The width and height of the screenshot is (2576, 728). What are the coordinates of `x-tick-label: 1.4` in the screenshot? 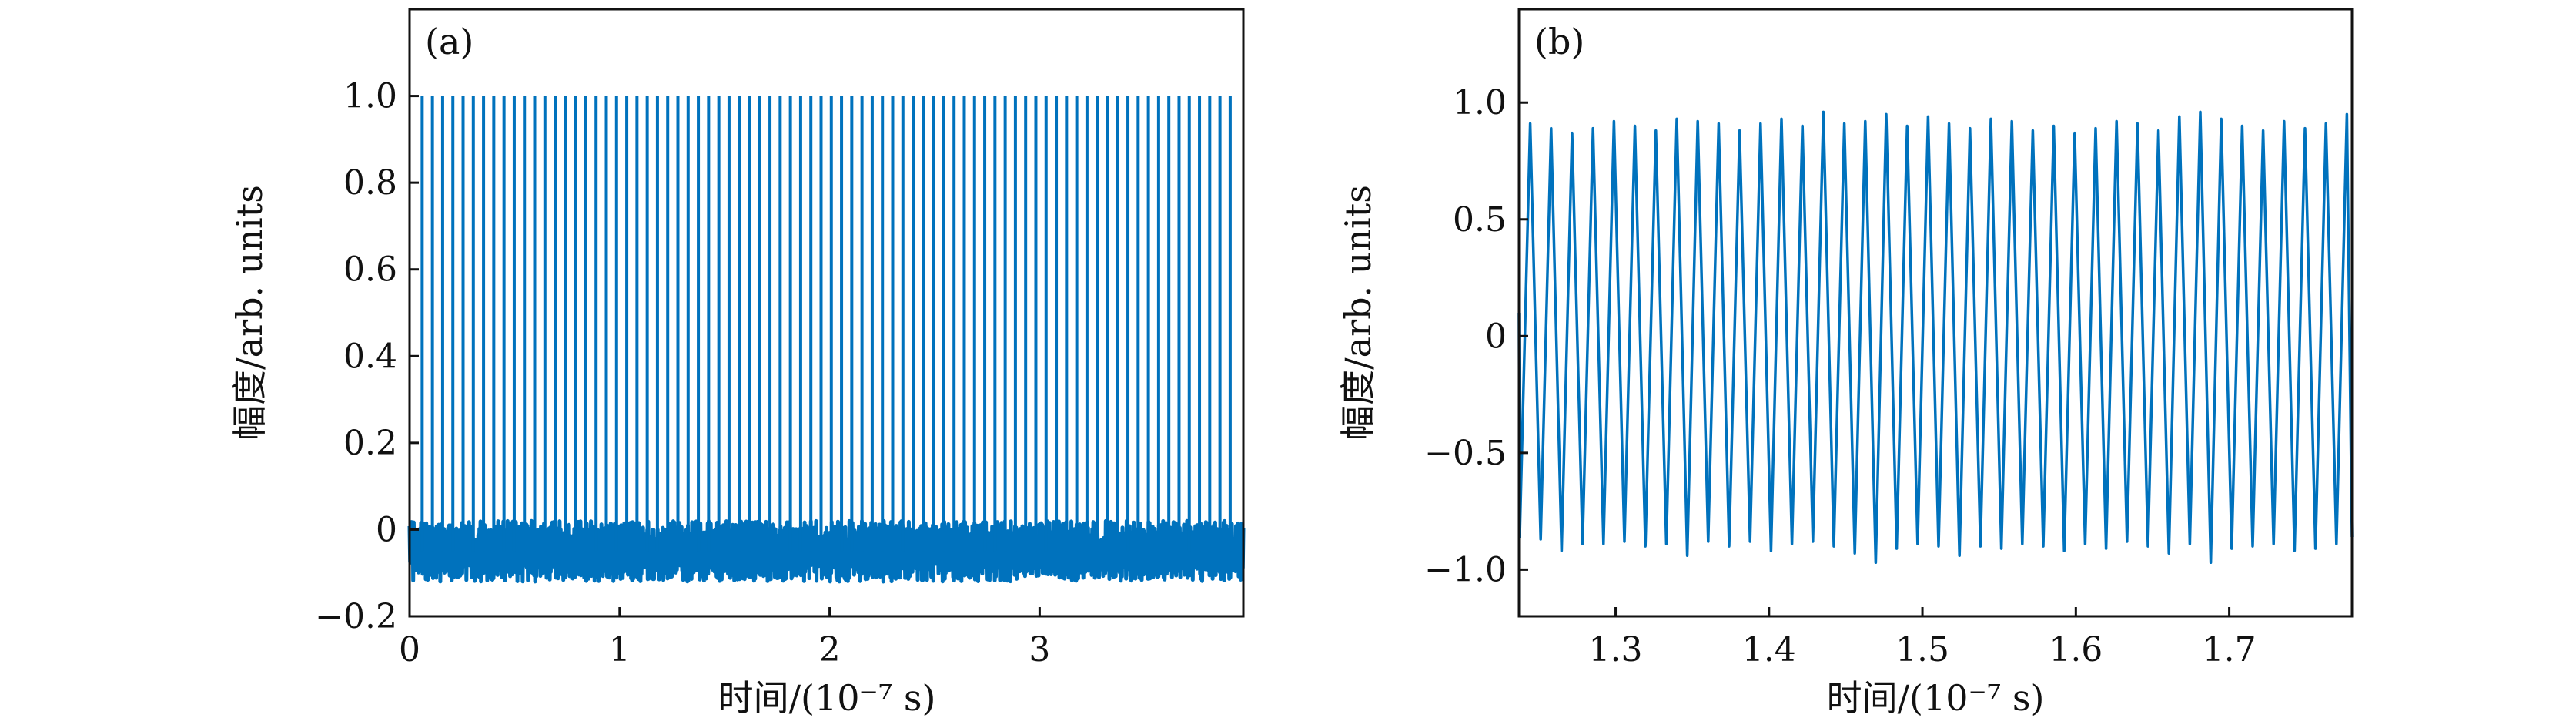 It's located at (1769, 649).